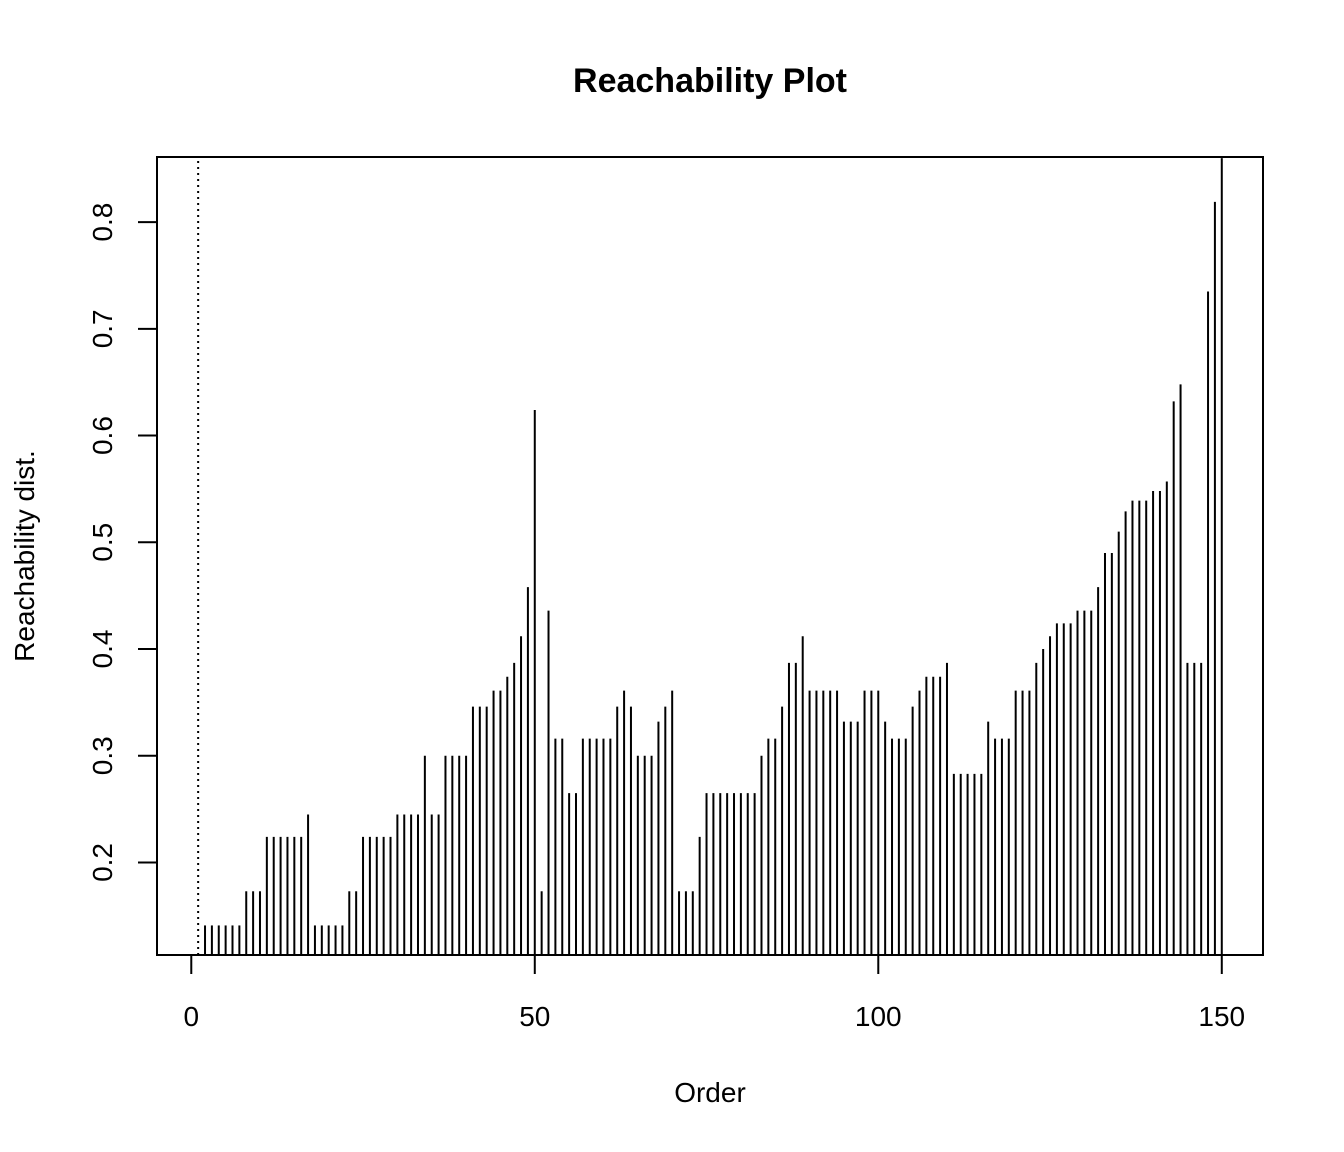  What do you see at coordinates (102, 649) in the screenshot?
I see `y-tick-label: 0.4` at bounding box center [102, 649].